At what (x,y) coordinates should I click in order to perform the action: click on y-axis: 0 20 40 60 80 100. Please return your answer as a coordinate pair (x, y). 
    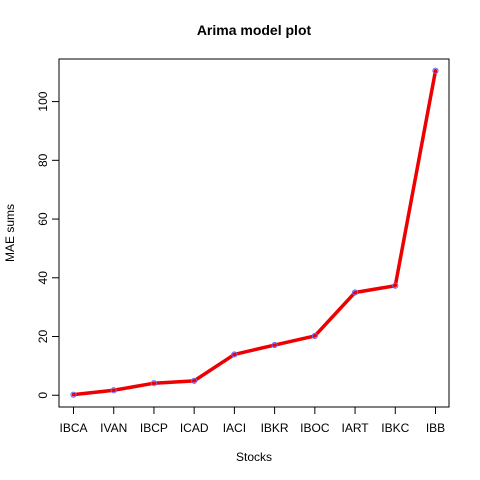
    Looking at the image, I should click on (47, 245).